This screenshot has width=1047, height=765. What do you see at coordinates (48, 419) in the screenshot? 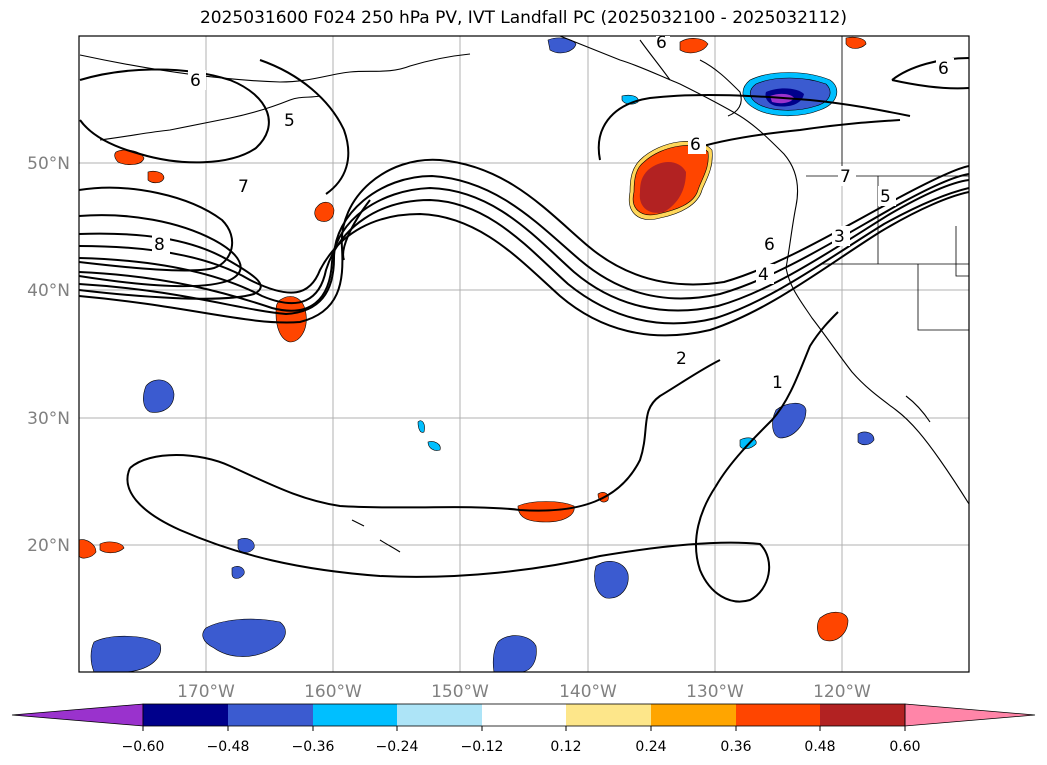
I see `lat-tick-label: 30°N` at bounding box center [48, 419].